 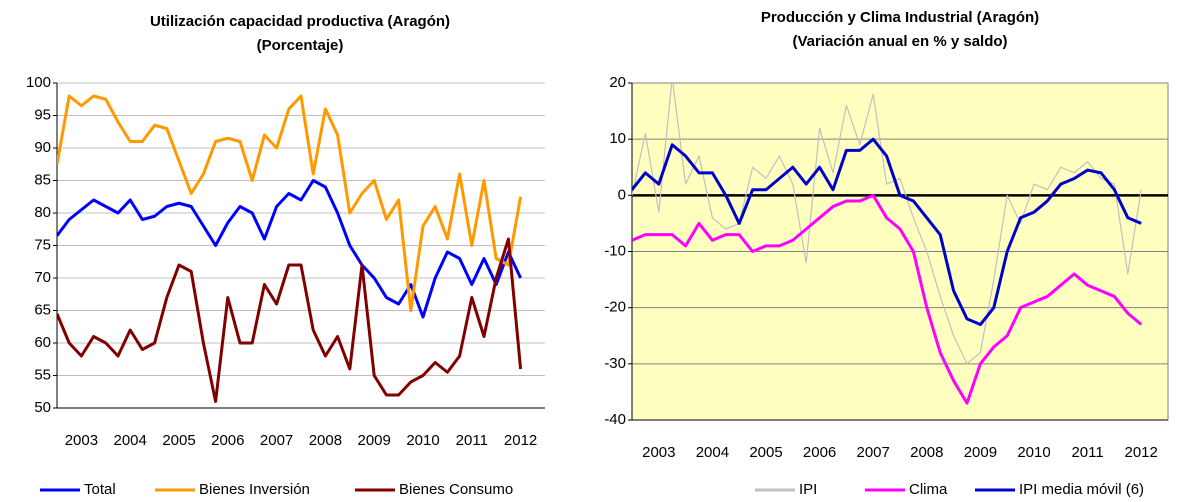 What do you see at coordinates (1081, 489) in the screenshot?
I see `legend-label: IPI media móvil (6)` at bounding box center [1081, 489].